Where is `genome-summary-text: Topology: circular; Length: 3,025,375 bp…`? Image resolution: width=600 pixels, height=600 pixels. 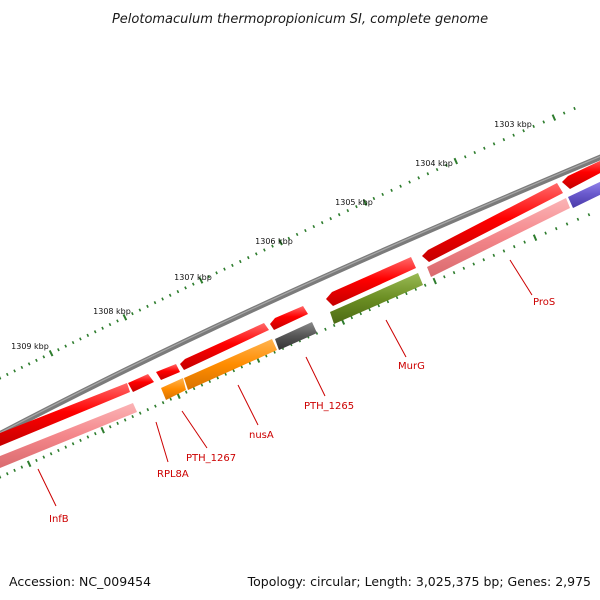 genome-summary-text: Topology: circular; Length: 3,025,375 bp… is located at coordinates (419, 581).